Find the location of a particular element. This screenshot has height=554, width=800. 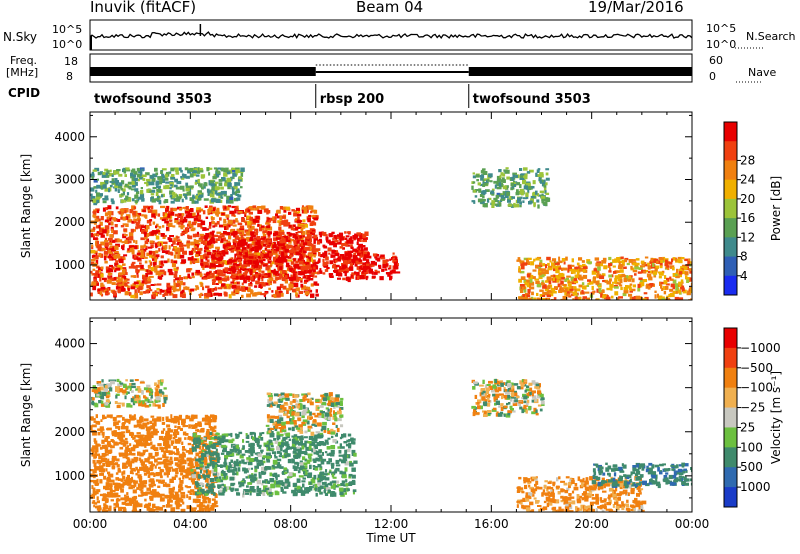

freq-band-right is located at coordinates (580, 71).